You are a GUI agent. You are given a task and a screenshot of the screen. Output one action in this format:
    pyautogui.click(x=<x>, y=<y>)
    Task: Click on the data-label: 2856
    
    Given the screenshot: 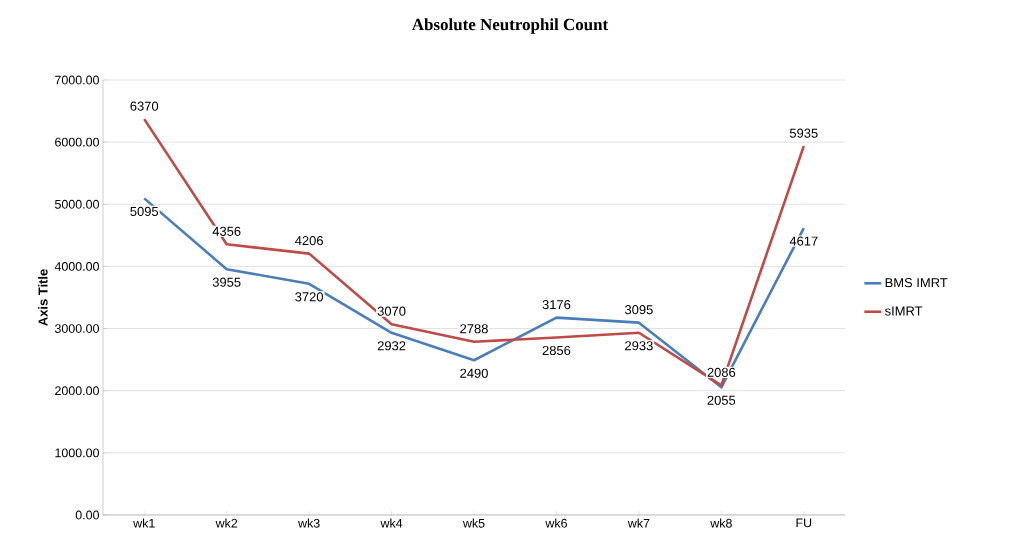 What is the action you would take?
    pyautogui.click(x=556, y=350)
    